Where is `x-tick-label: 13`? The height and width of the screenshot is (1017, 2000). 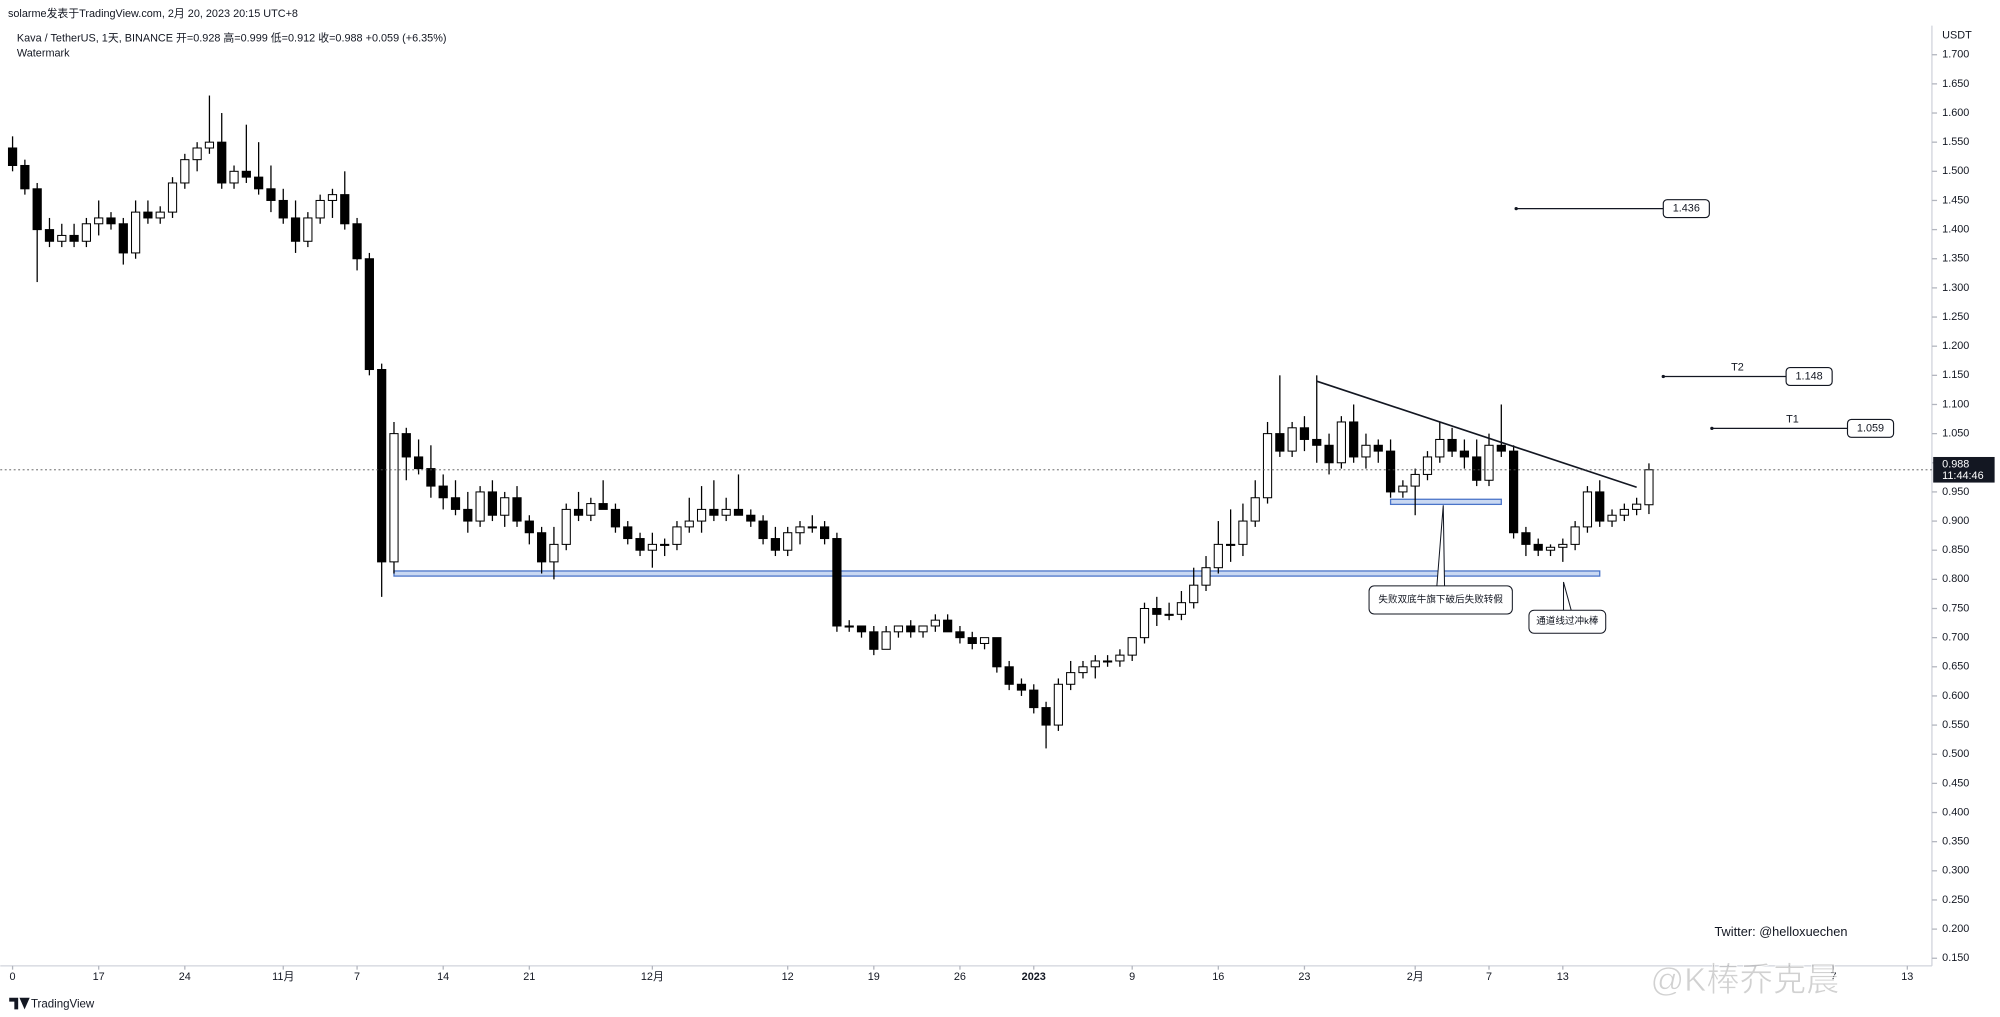 x-tick-label: 13 is located at coordinates (1907, 977).